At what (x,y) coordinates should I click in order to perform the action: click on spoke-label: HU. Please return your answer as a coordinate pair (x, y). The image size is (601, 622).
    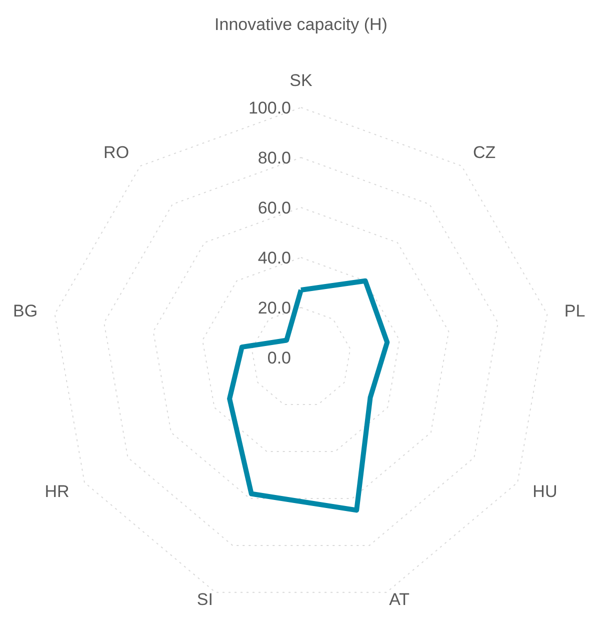
    Looking at the image, I should click on (545, 491).